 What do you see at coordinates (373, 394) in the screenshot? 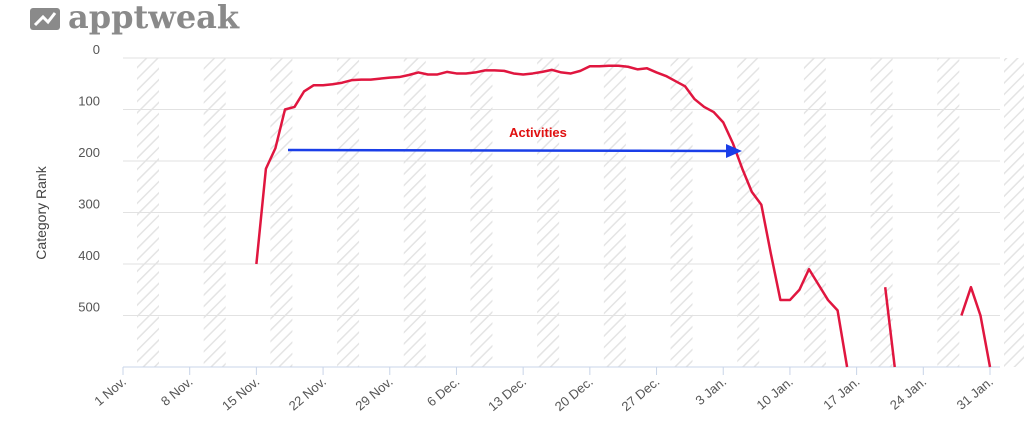
I see `x-tick-label: 29 Nov.` at bounding box center [373, 394].